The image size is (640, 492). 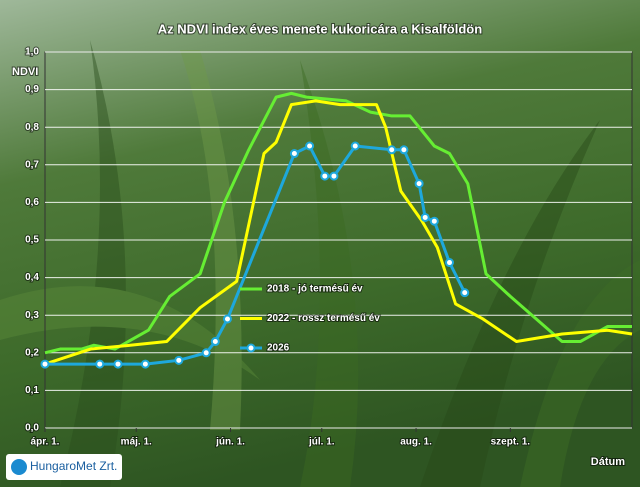 I want to click on x-tick-label: máj. 1., so click(x=136, y=442).